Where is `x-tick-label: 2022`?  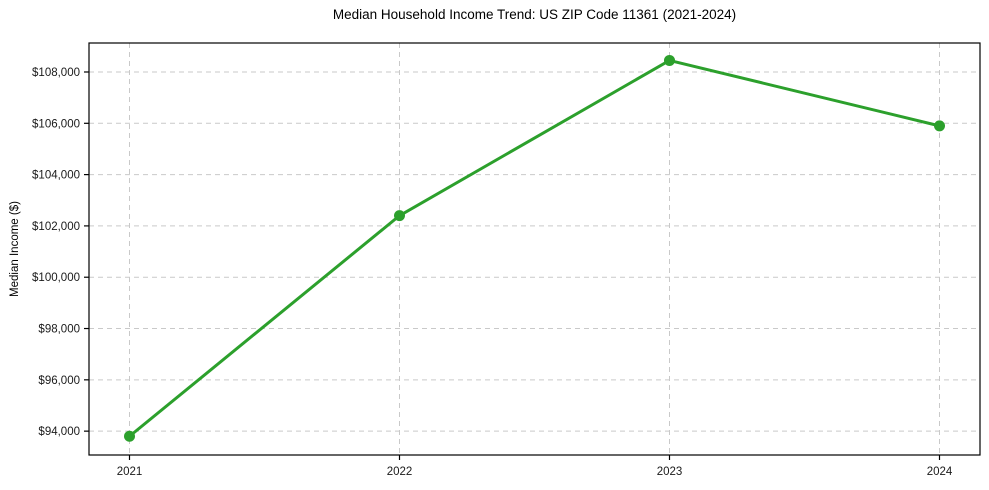
x-tick-label: 2022 is located at coordinates (400, 472).